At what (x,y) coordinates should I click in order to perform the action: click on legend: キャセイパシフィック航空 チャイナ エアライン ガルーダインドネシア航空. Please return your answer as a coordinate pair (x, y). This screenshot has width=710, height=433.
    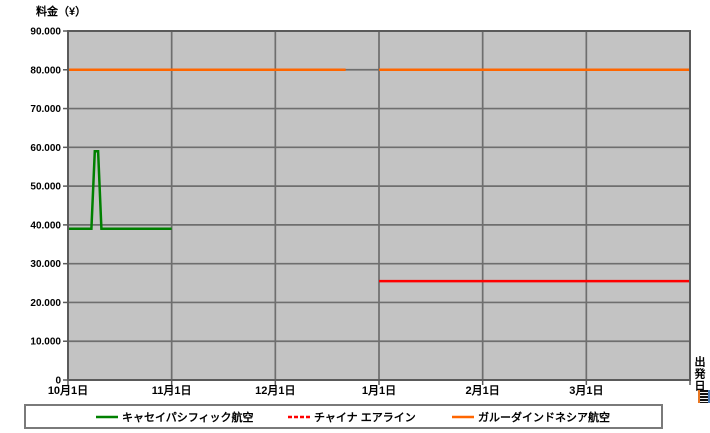
    Looking at the image, I should click on (343, 416).